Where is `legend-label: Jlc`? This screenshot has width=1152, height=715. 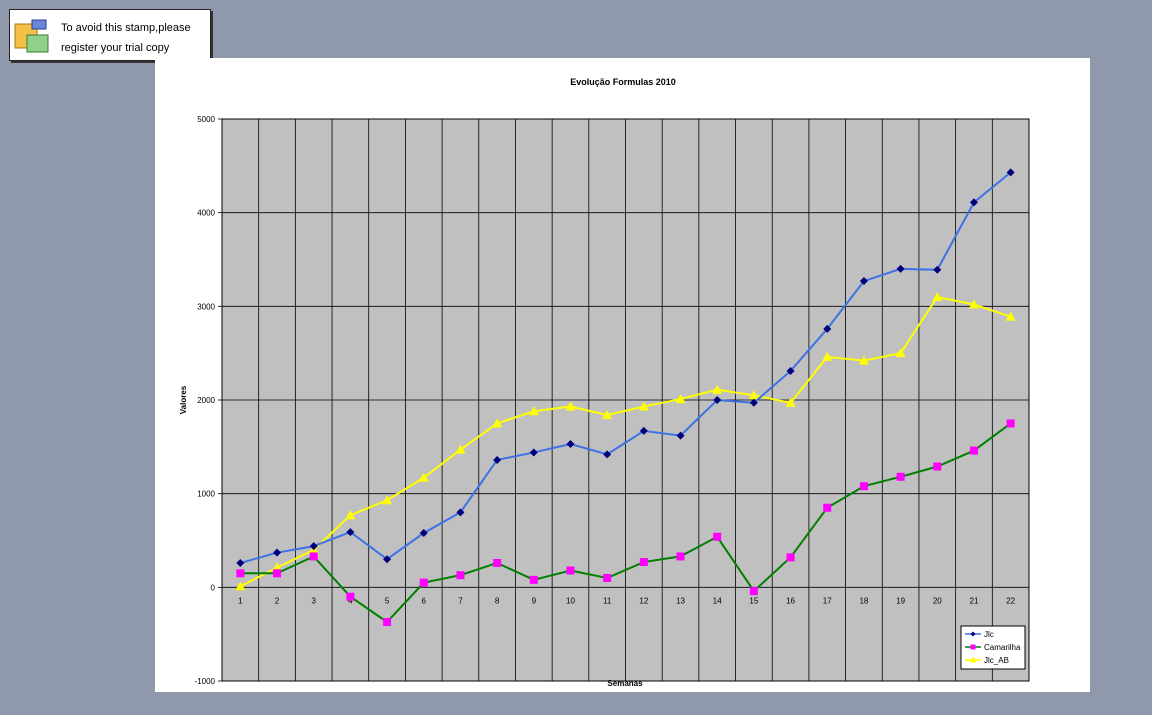 legend-label: Jlc is located at coordinates (989, 634).